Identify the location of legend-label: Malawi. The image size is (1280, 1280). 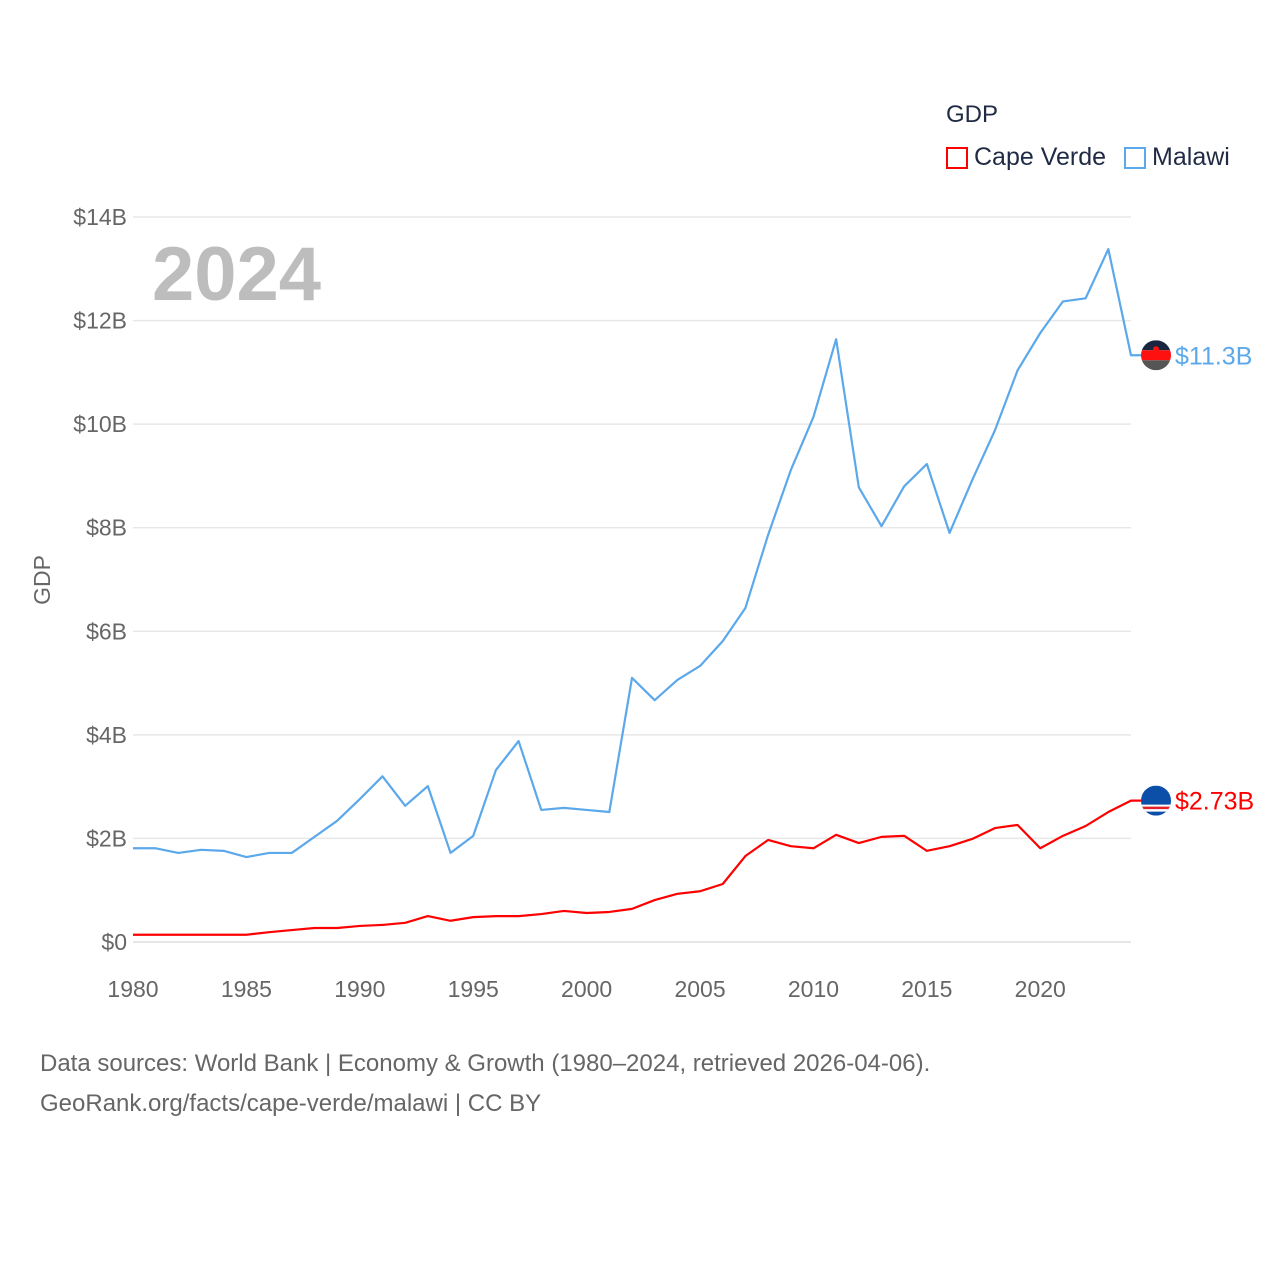
(1191, 157).